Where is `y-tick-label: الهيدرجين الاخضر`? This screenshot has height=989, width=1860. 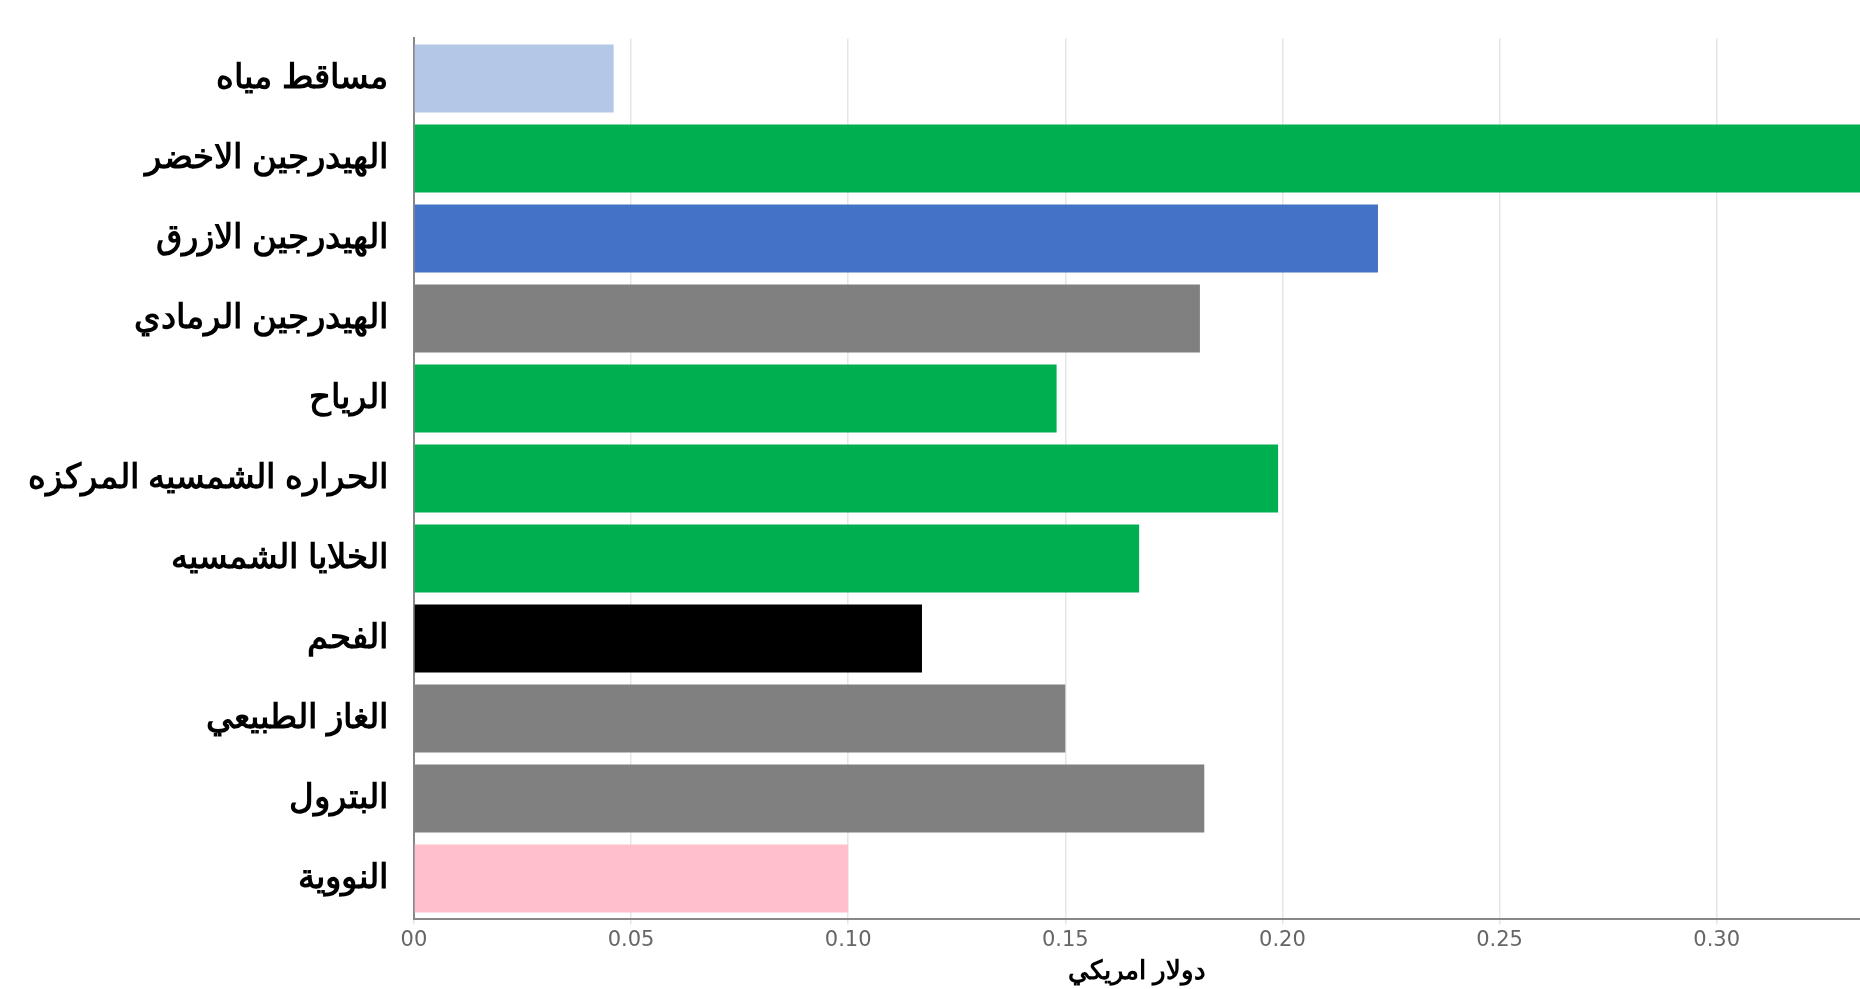 y-tick-label: الهيدرجين الاخضر is located at coordinates (265, 156).